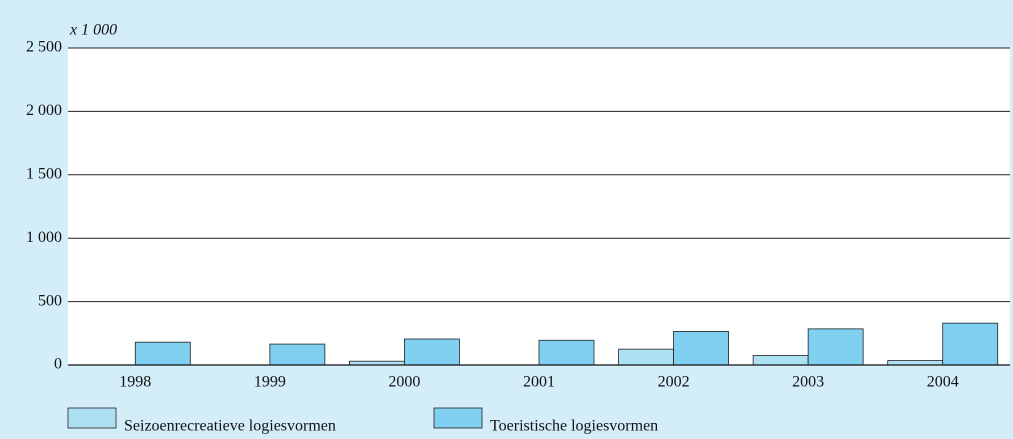 This screenshot has height=439, width=1013. Describe the element at coordinates (539, 382) in the screenshot. I see `x-tick-label: 2001` at that location.